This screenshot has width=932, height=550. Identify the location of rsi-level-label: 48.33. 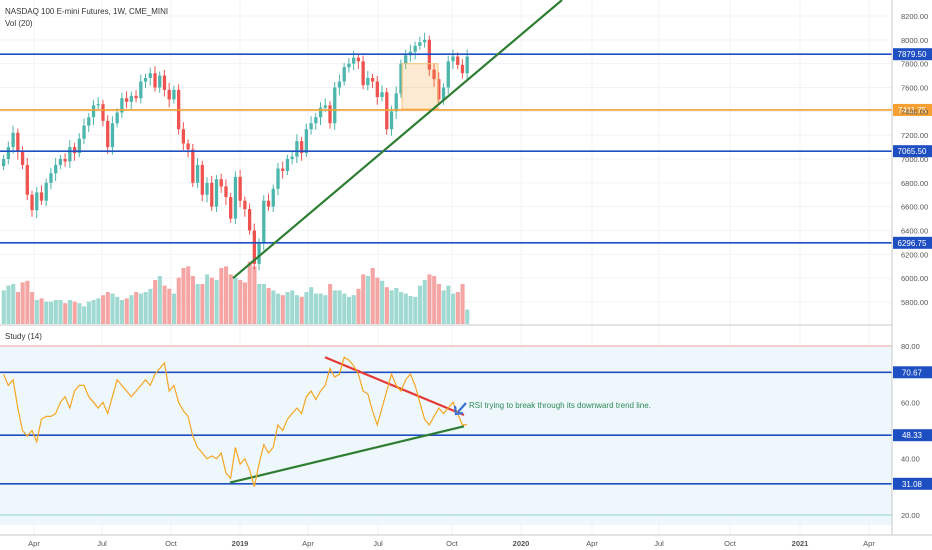
(912, 435).